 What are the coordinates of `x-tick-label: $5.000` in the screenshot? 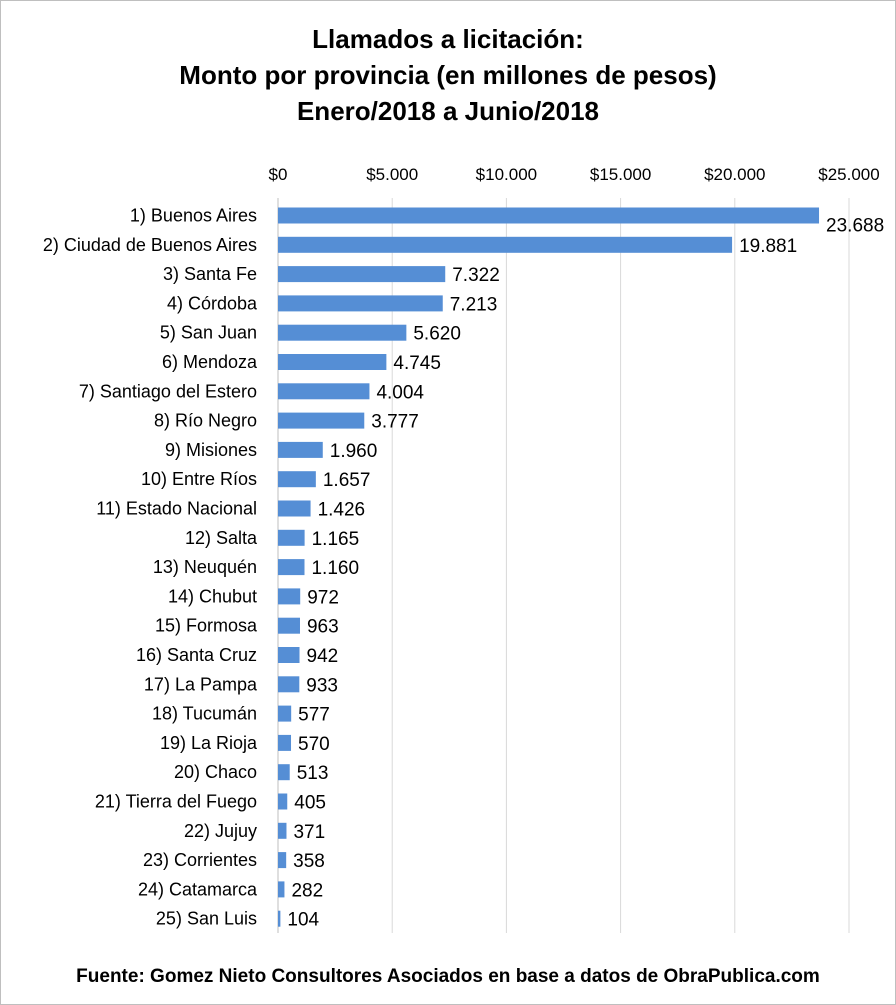 It's located at (392, 174).